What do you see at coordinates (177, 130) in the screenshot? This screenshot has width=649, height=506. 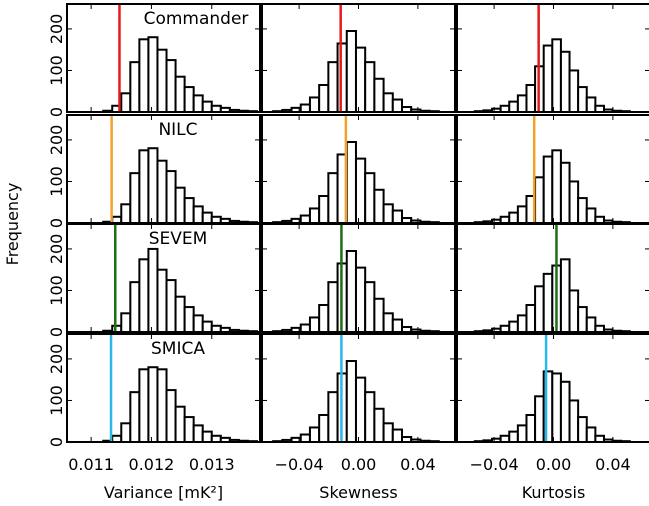 I see `method-label: NILC` at bounding box center [177, 130].